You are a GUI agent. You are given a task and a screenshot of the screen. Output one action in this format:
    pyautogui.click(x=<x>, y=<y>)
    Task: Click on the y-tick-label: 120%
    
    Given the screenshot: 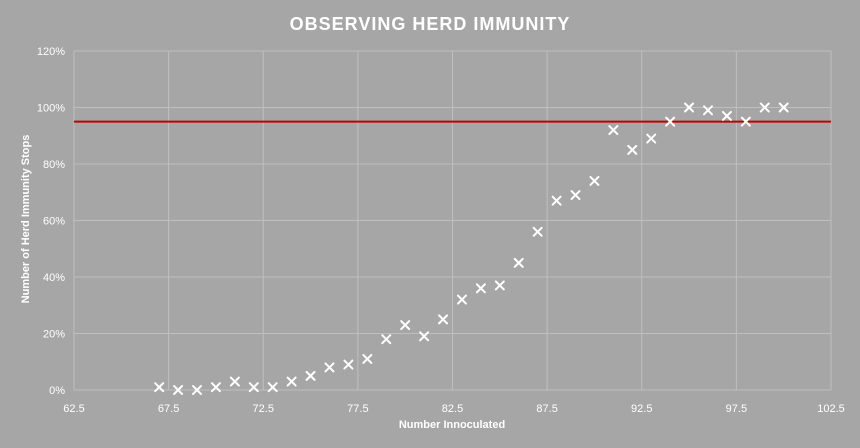 What is the action you would take?
    pyautogui.click(x=51, y=52)
    